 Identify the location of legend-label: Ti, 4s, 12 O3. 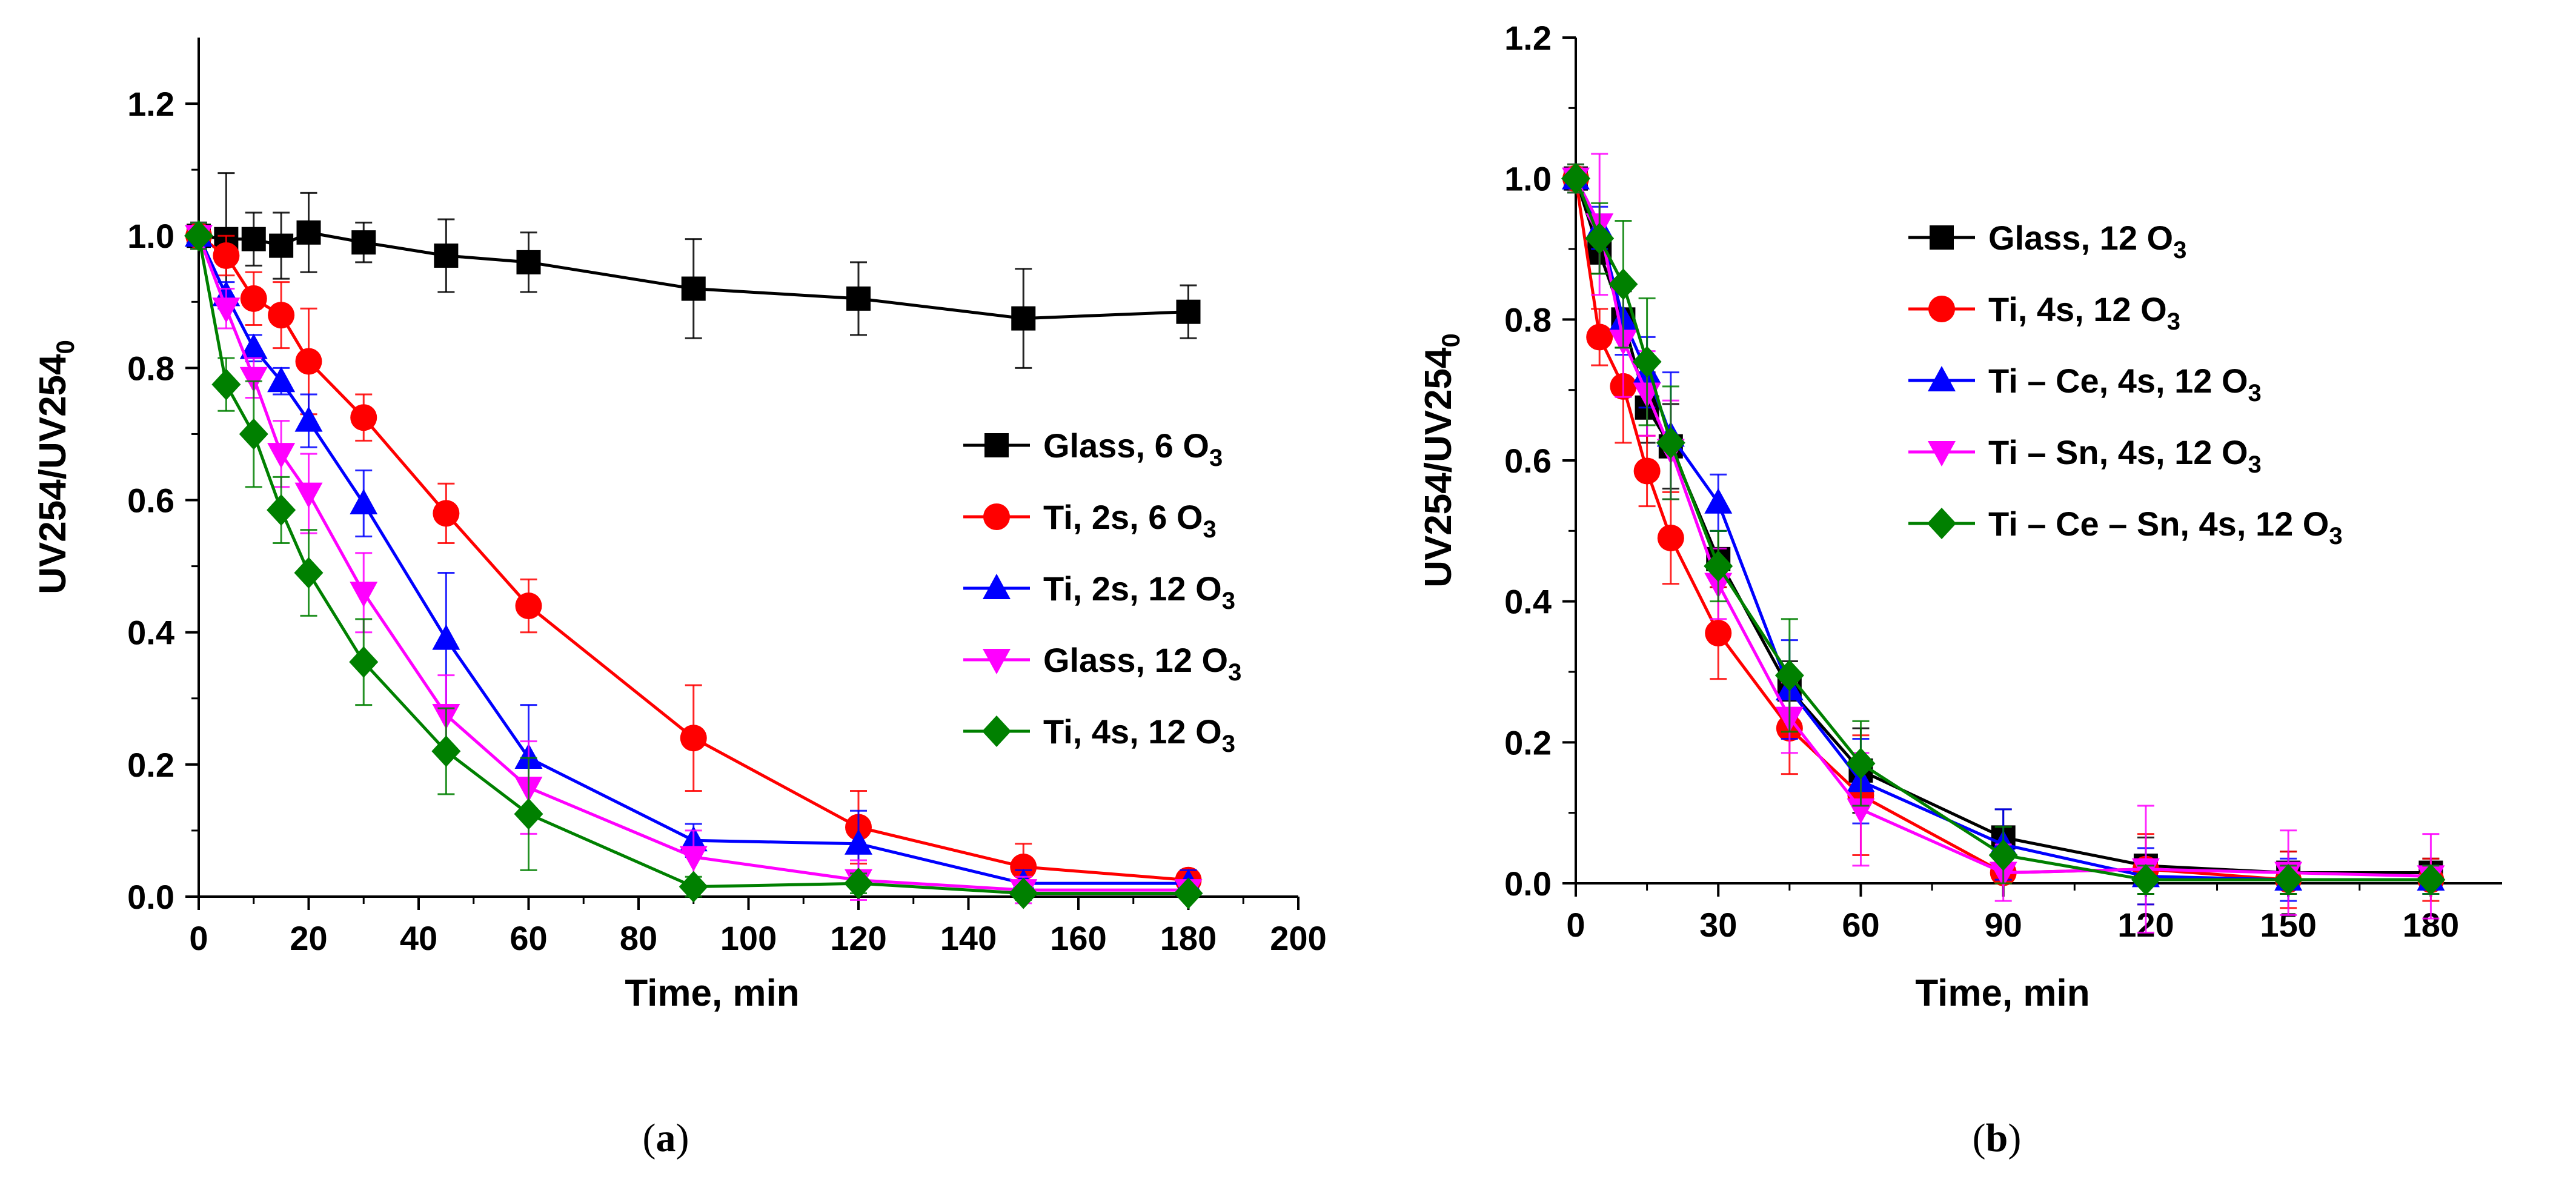
(1139, 734).